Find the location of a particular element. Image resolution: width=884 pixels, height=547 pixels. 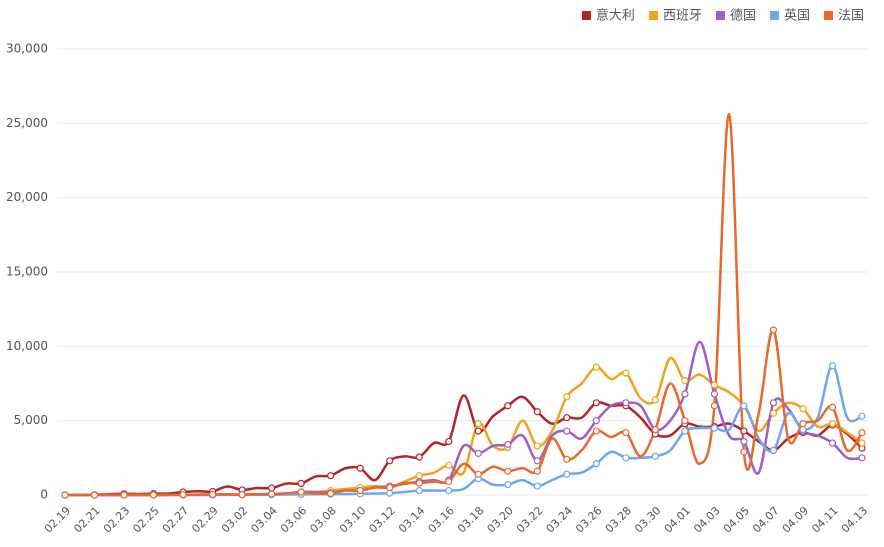

x-tick-label: 03.22 is located at coordinates (529, 519).